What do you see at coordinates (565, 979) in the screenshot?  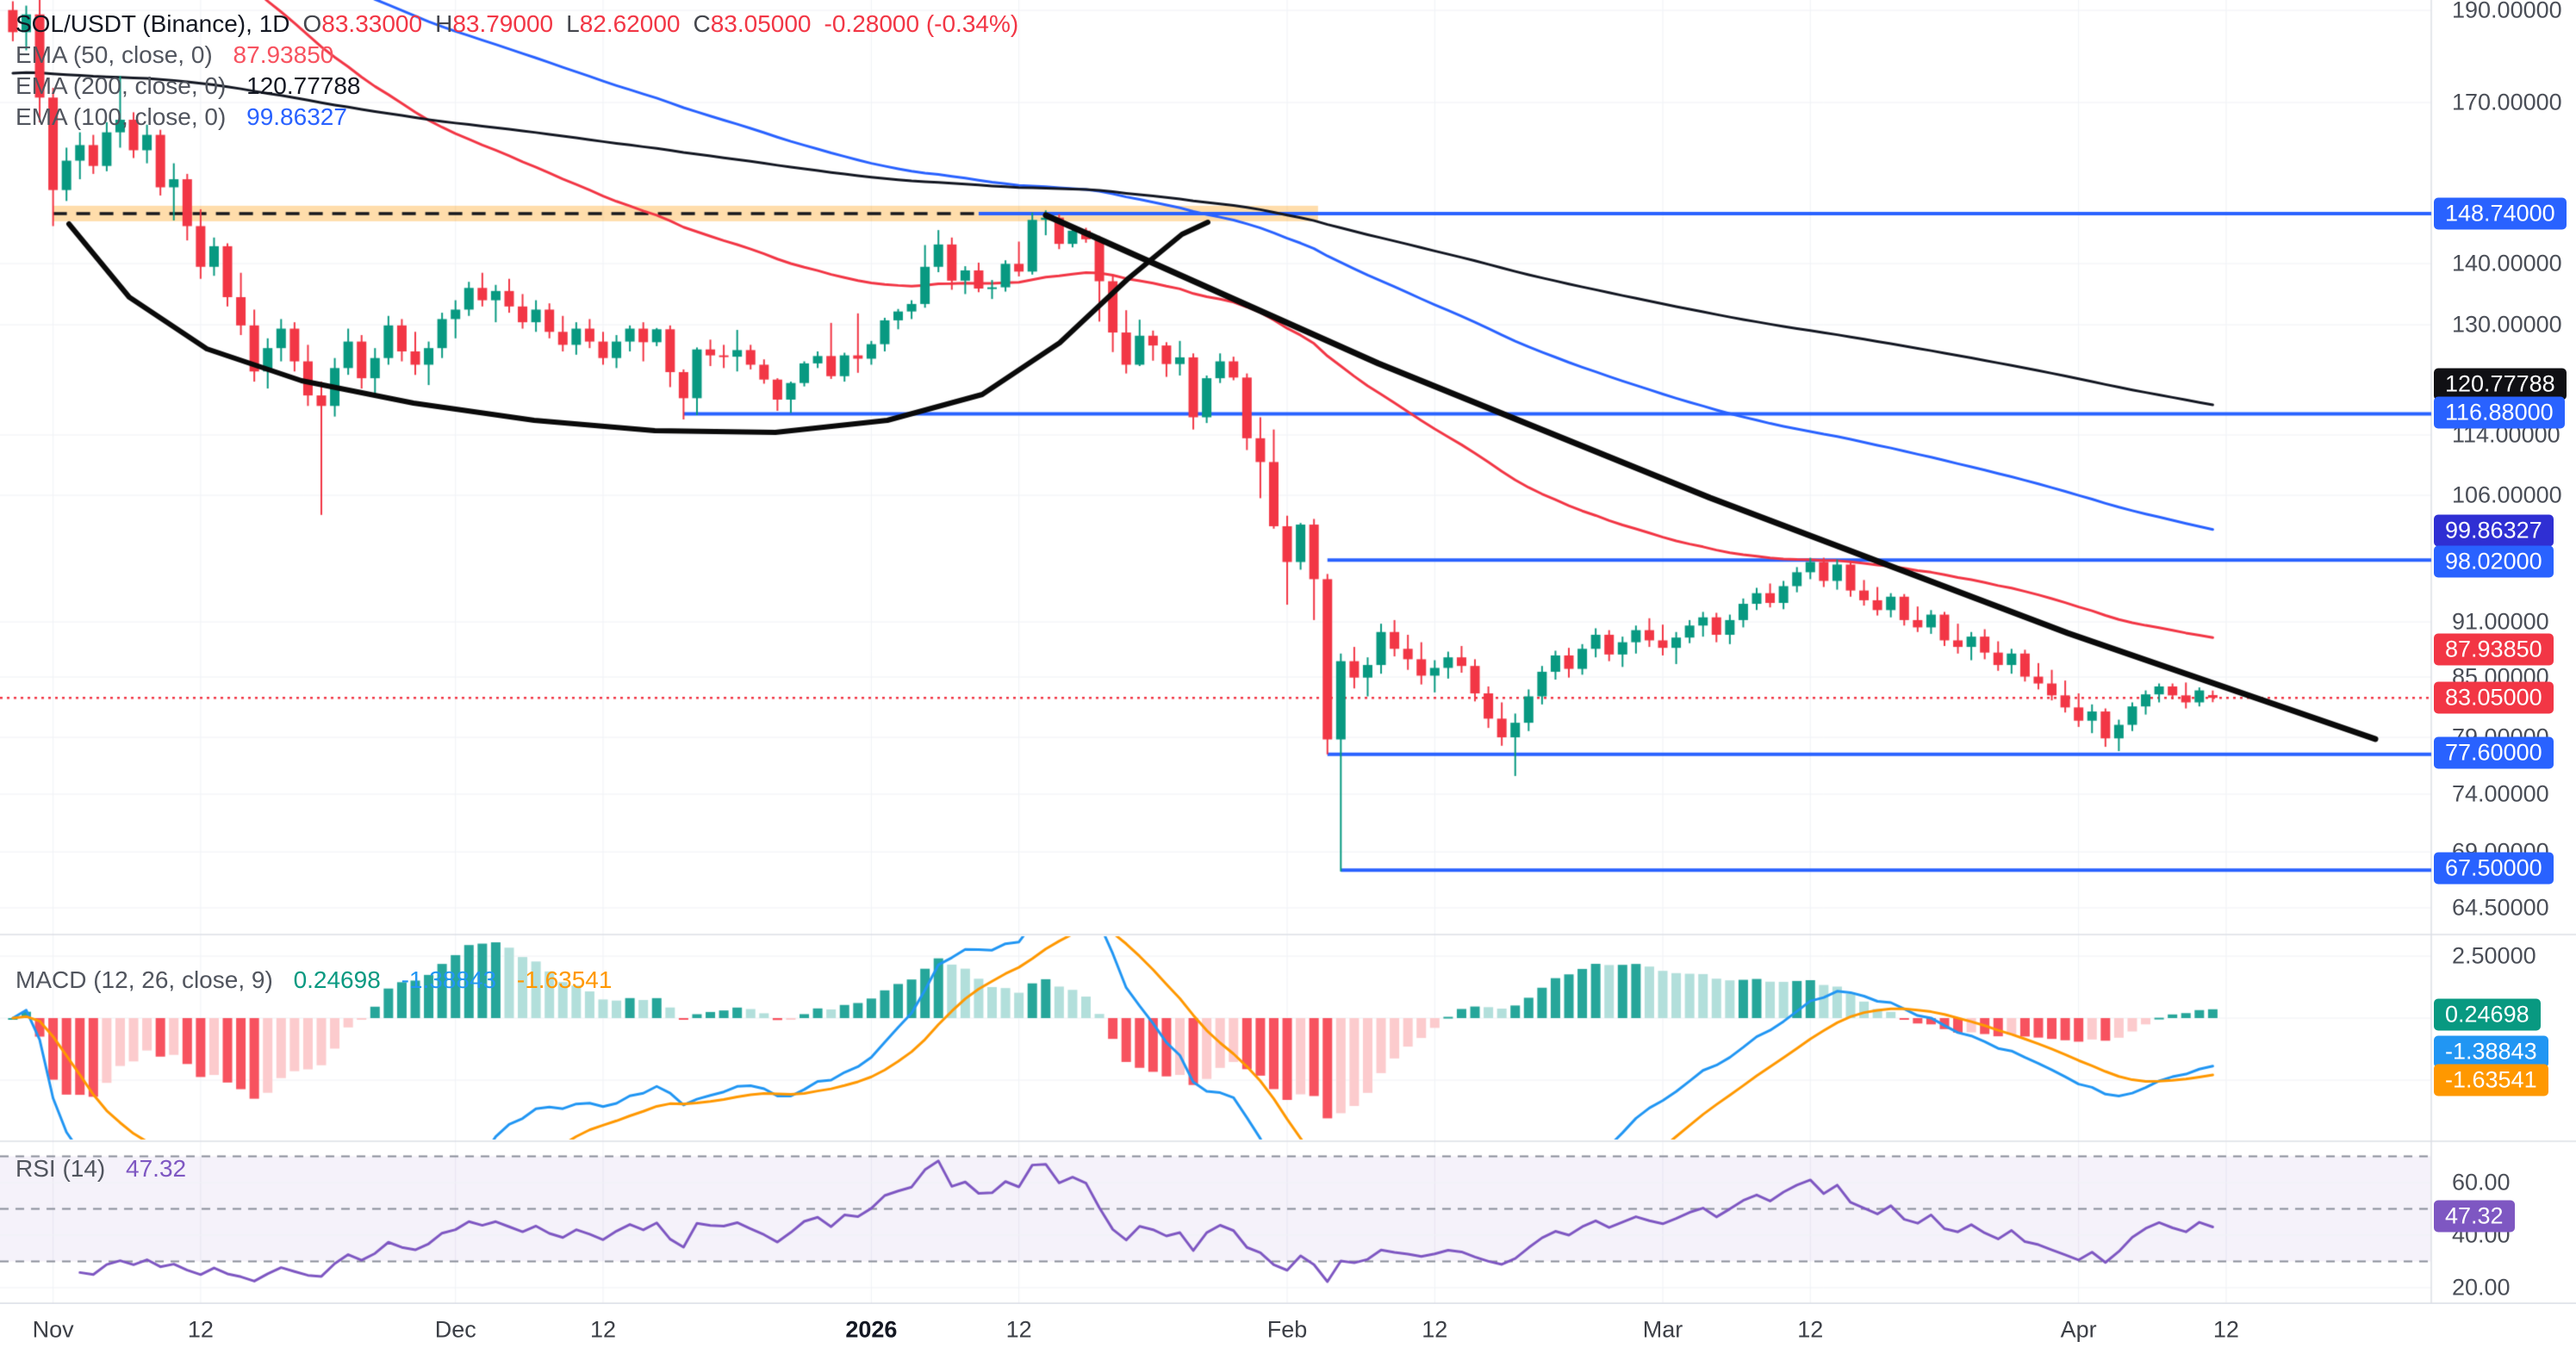 I see `macd-signal-value: -1.63541` at bounding box center [565, 979].